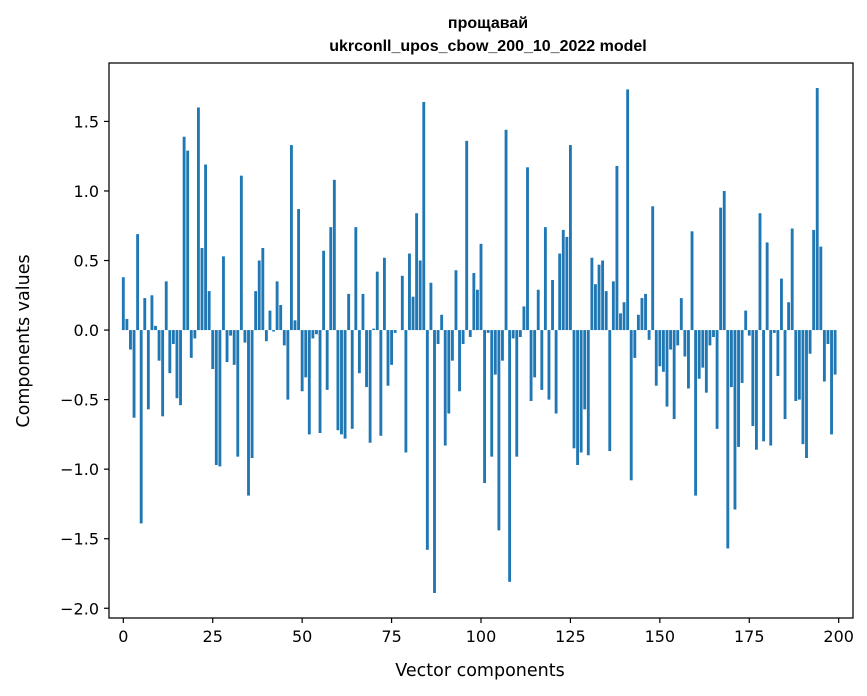 Image resolution: width=867 pixels, height=696 pixels. I want to click on x-axis-ticks: 0 25 50 75 100 125 150 175 200, so click(486, 632).